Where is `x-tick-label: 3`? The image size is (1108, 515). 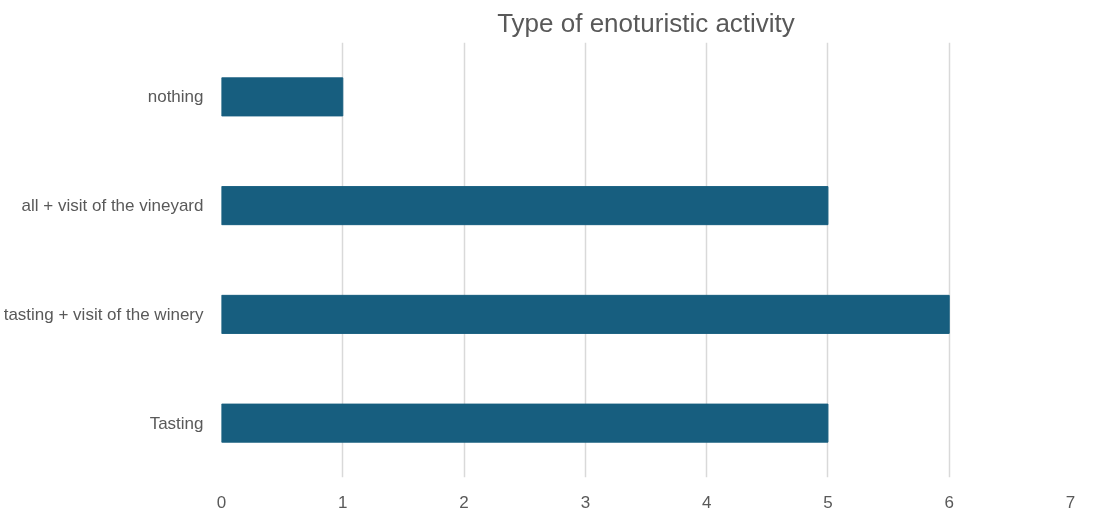
x-tick-label: 3 is located at coordinates (585, 502).